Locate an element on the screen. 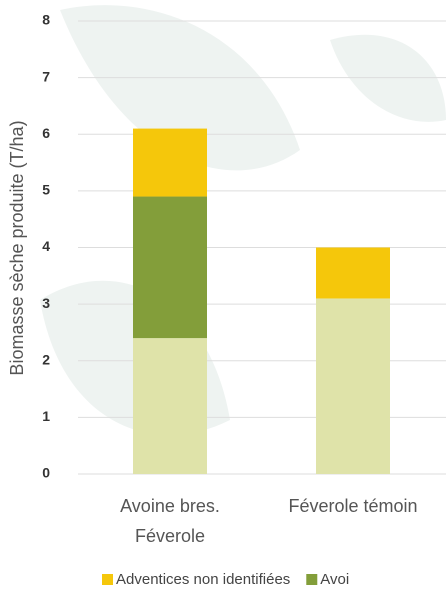  x-tick-label: Féverole témoin is located at coordinates (352, 506).